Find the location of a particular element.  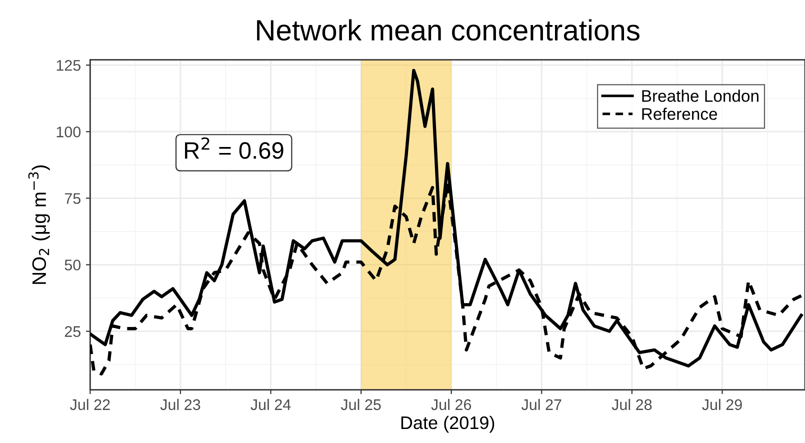

legend-label: Reference is located at coordinates (680, 114).